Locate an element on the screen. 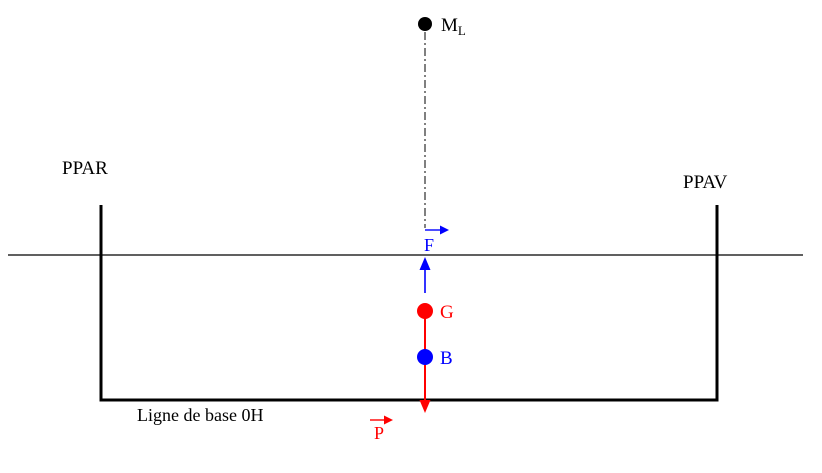 Image resolution: width=822 pixels, height=473 pixels. buoyancy-vector-bar-head is located at coordinates (444, 230).